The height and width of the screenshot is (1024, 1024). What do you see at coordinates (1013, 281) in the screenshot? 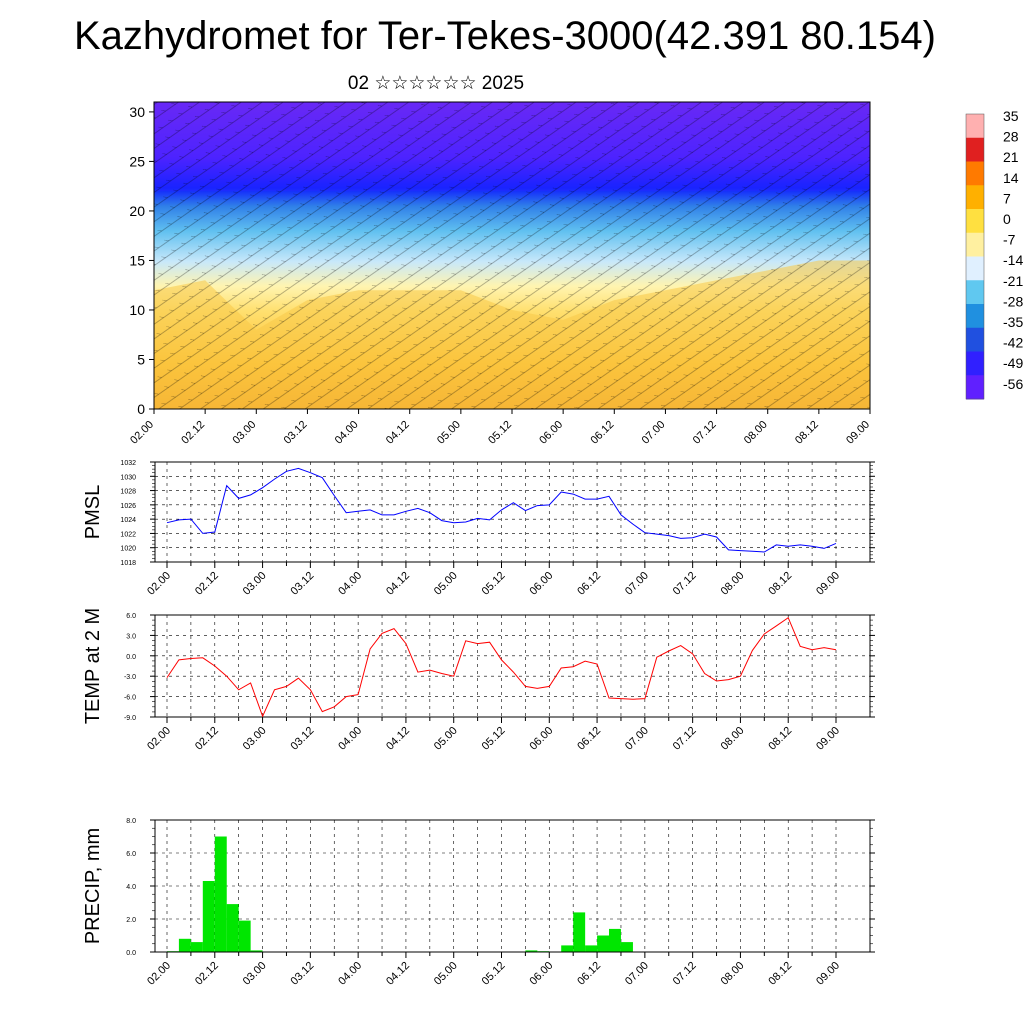
I see `colorbar-label: -21` at bounding box center [1013, 281].